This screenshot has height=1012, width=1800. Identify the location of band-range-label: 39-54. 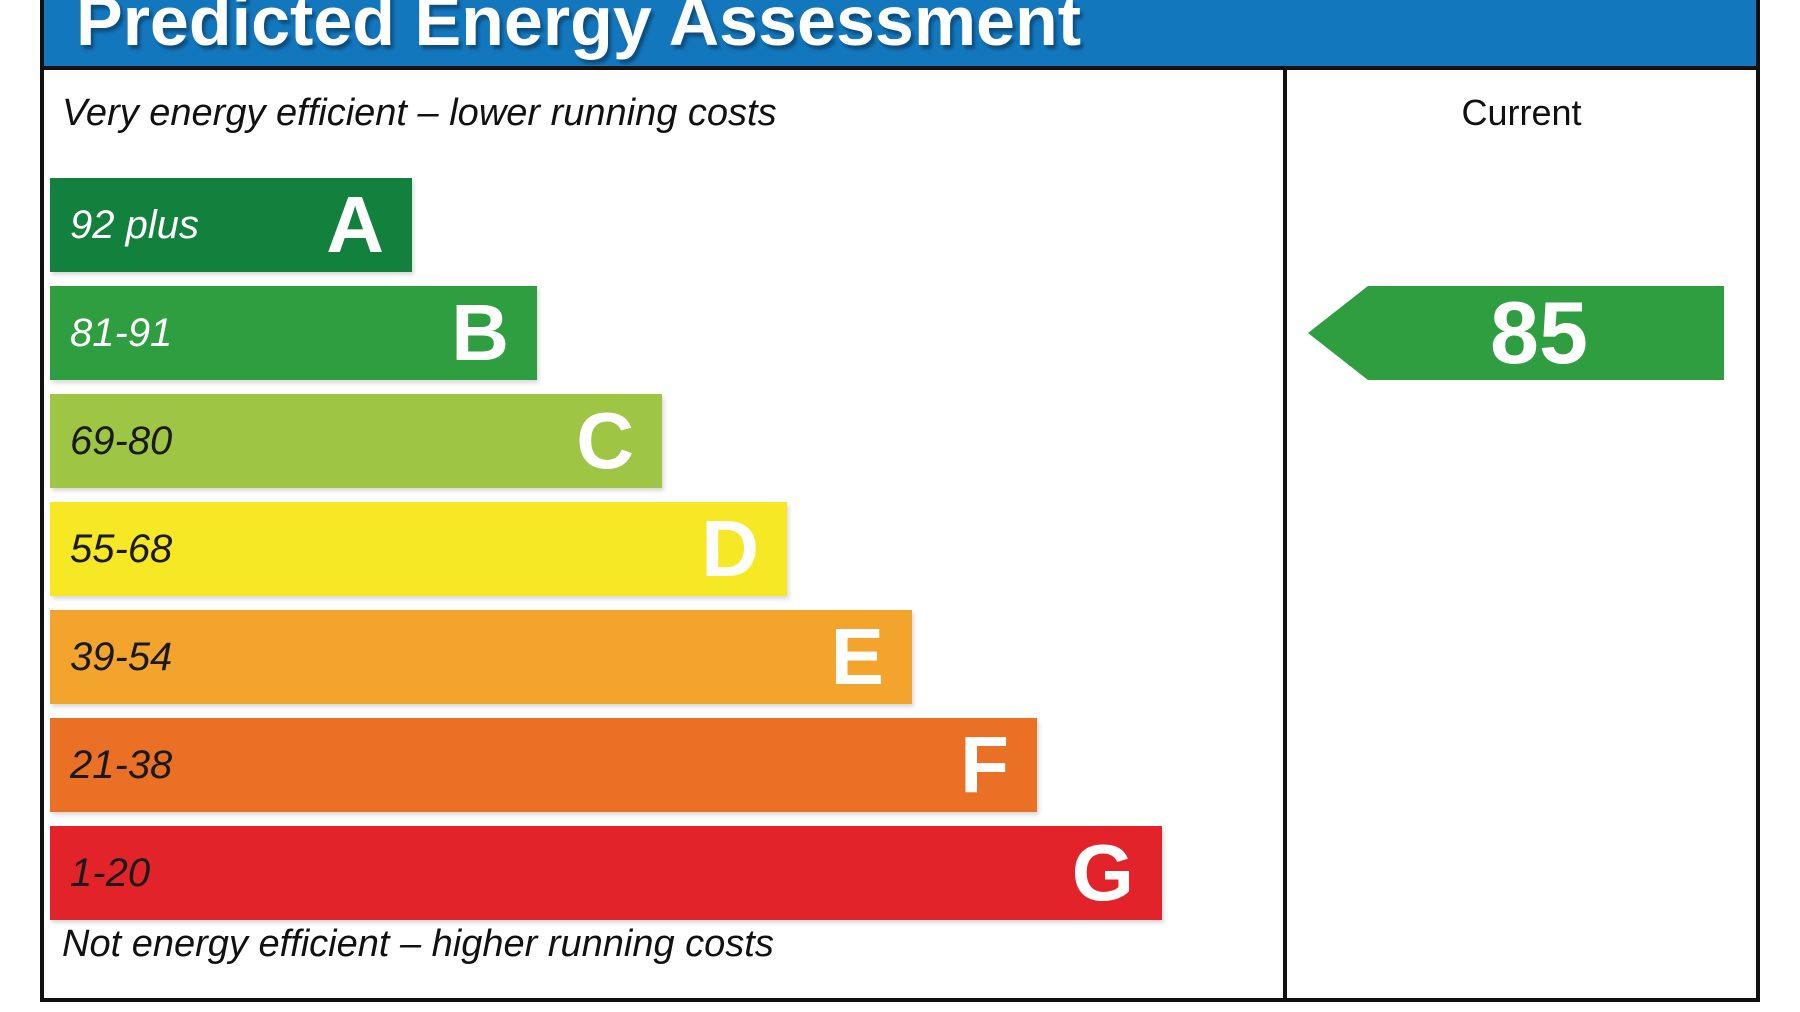
(121, 657).